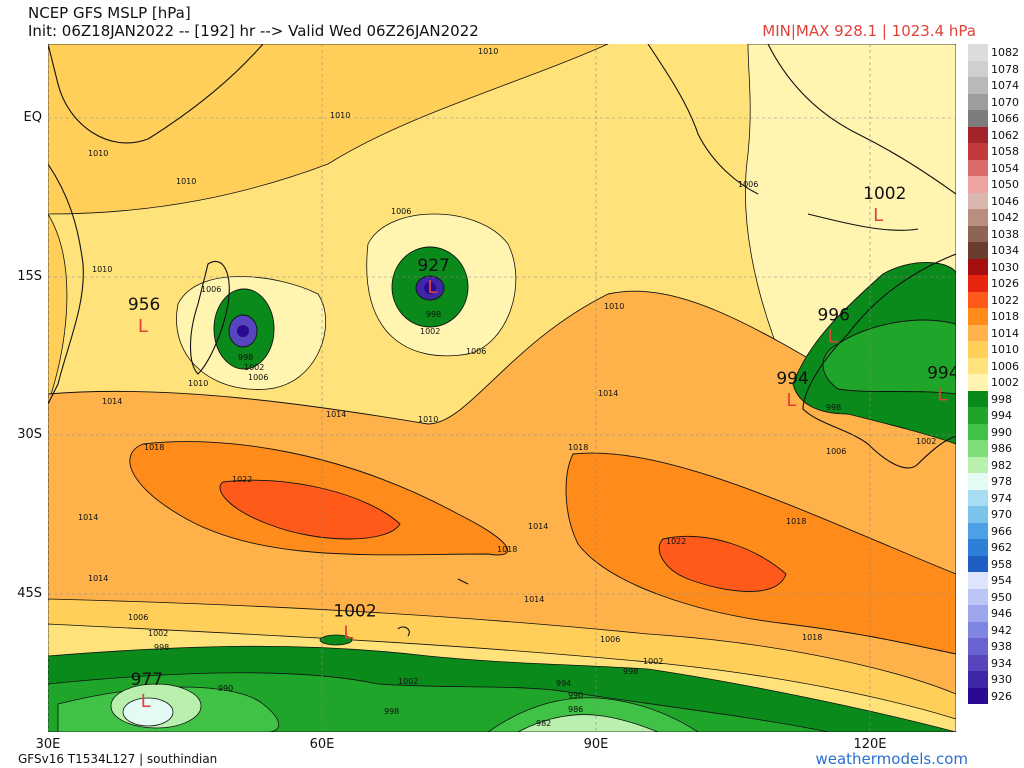 The width and height of the screenshot is (1024, 768). What do you see at coordinates (994, 448) in the screenshot?
I see `legend-entry: 986` at bounding box center [994, 448].